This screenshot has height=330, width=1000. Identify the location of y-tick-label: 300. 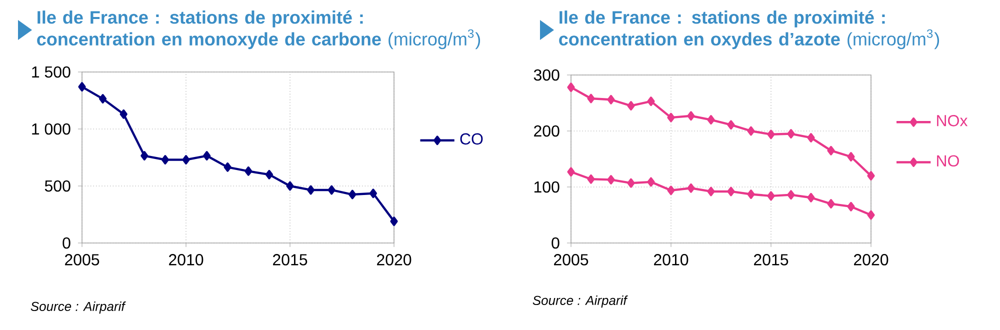
(547, 75).